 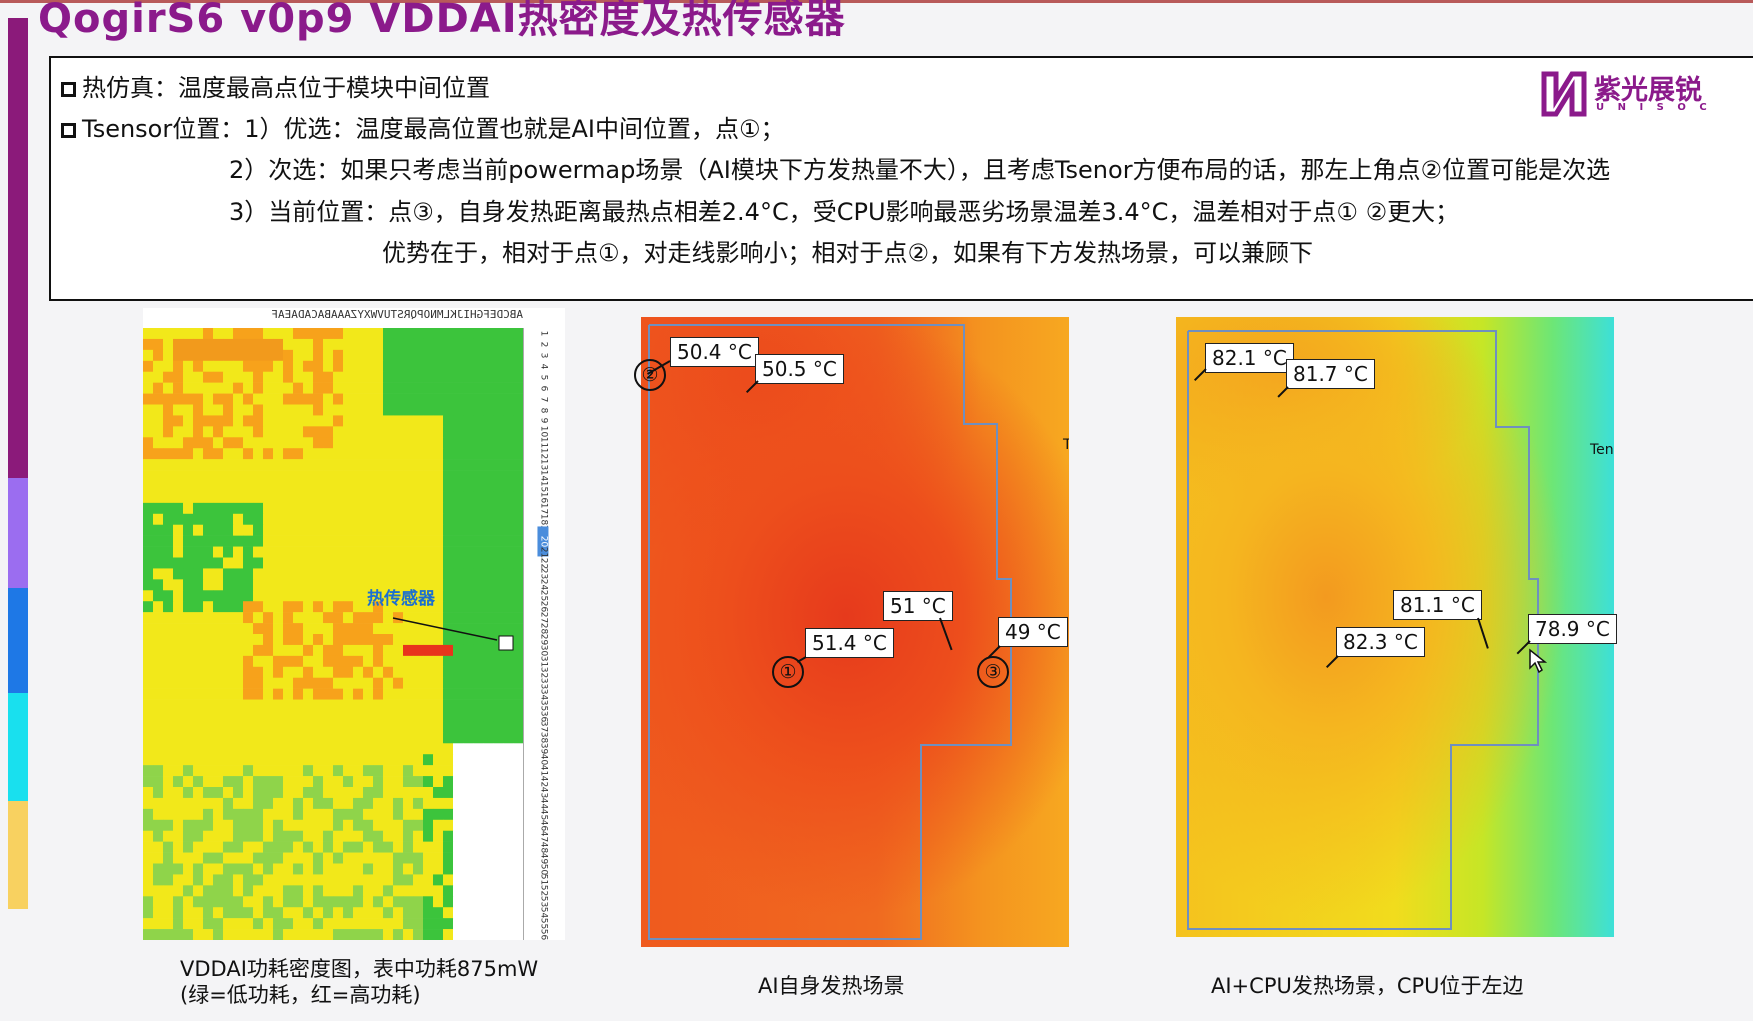 I want to click on temp-callout: 50.5 °C, so click(x=799, y=369).